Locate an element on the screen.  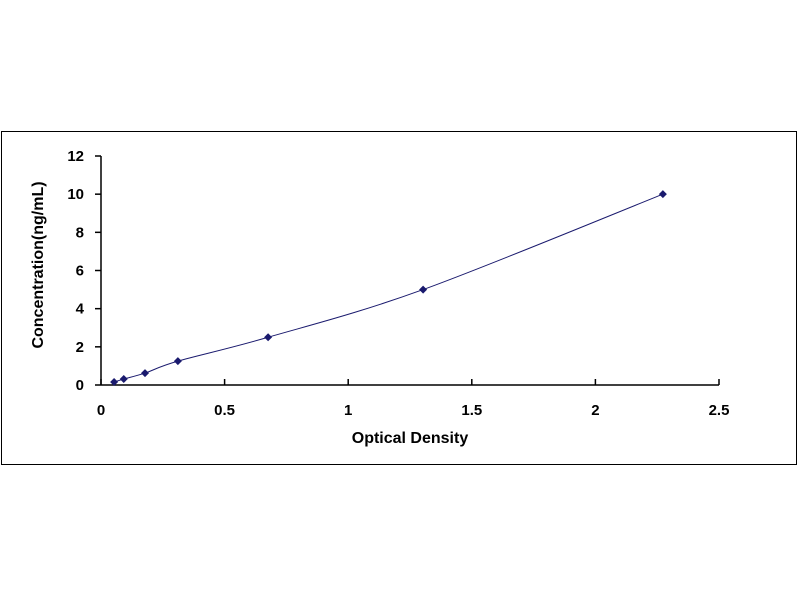
y-tick-label: 4 is located at coordinates (80, 309).